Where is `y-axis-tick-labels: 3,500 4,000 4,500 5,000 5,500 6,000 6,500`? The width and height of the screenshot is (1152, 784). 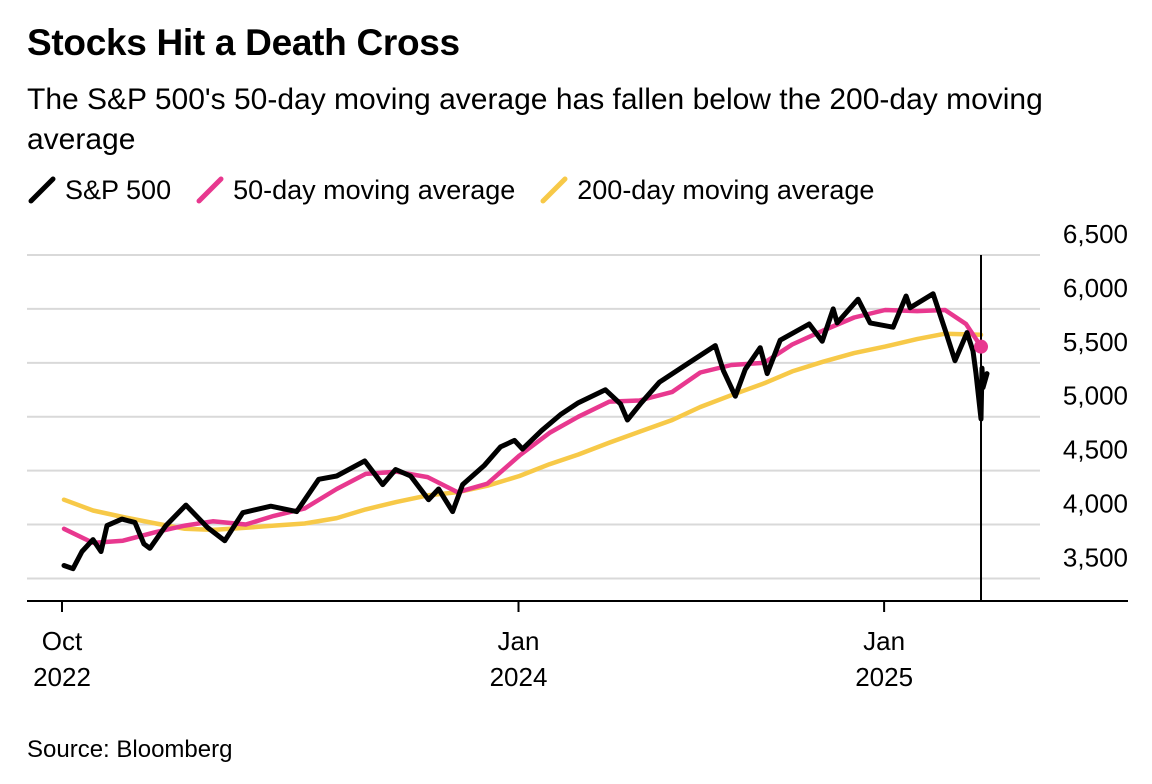 y-axis-tick-labels: 3,500 4,000 4,500 5,000 5,500 6,000 6,500 is located at coordinates (1095, 395).